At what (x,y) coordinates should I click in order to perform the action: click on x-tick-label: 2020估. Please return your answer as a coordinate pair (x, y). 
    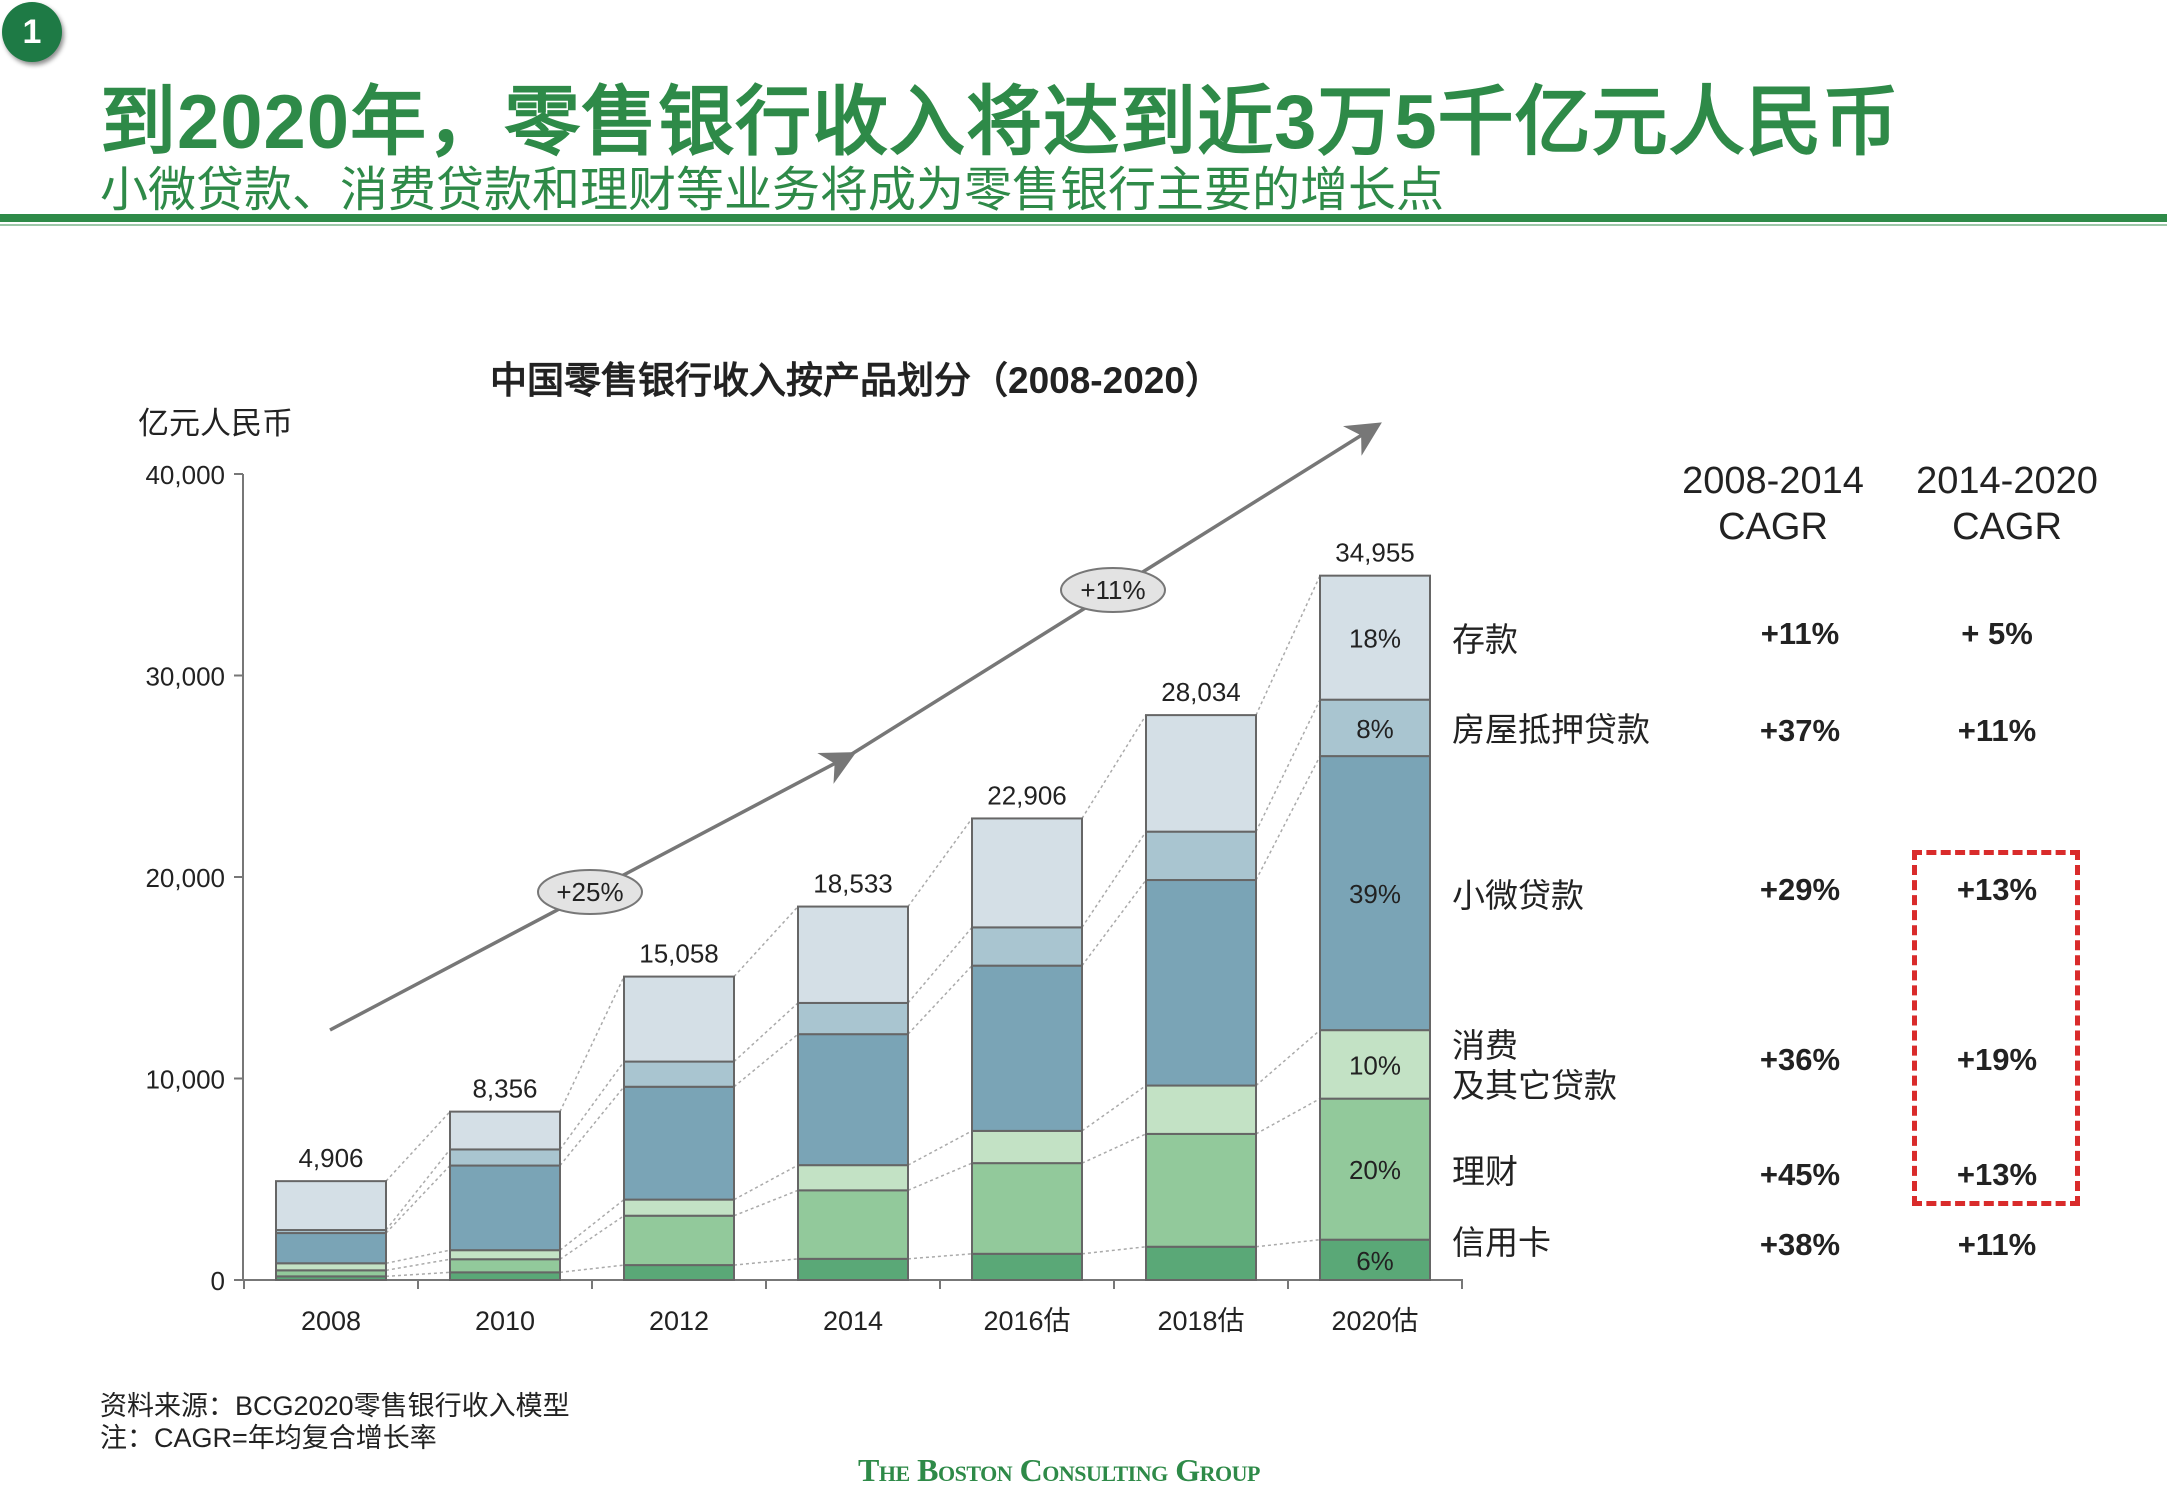
    Looking at the image, I should click on (1374, 1321).